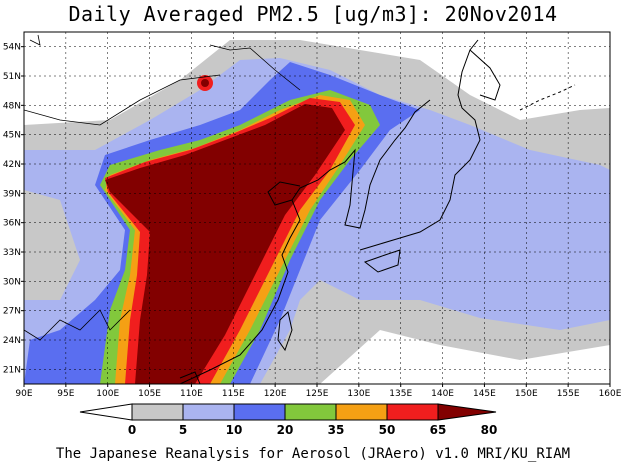 This screenshot has height=466, width=626. Describe the element at coordinates (489, 430) in the screenshot. I see `colorbar-label: 80` at that location.